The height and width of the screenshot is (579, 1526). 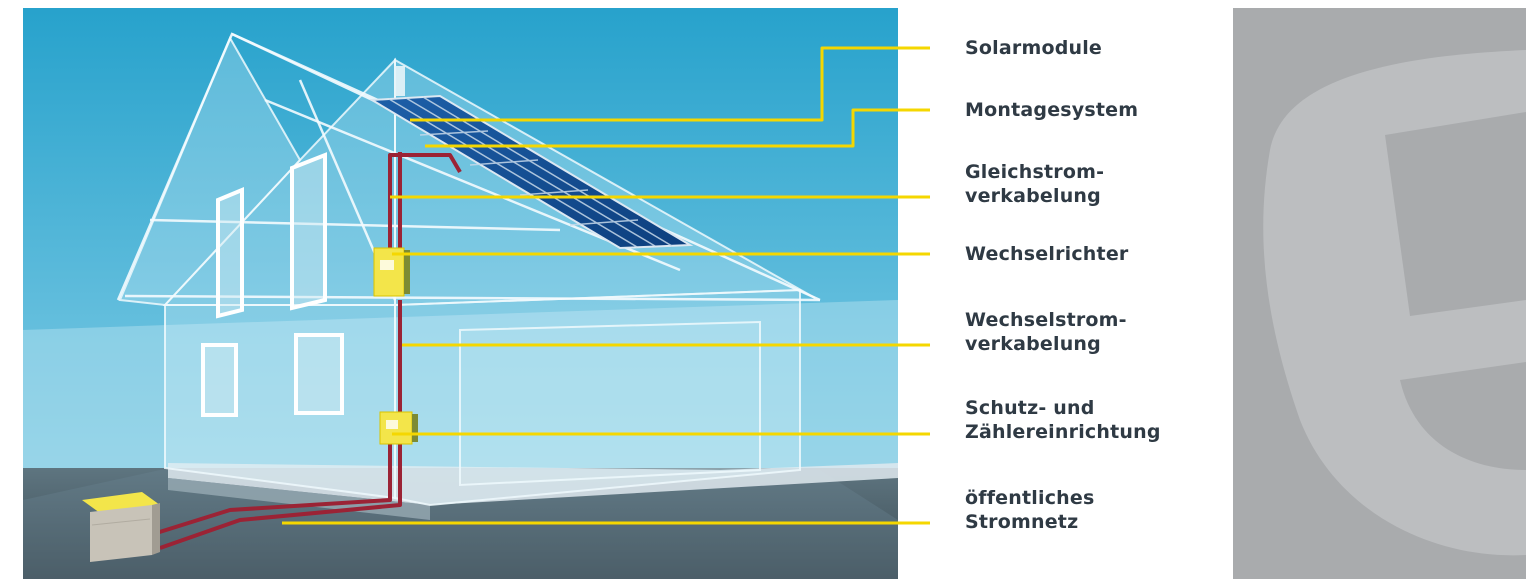 I want to click on leader-line-montagesystem, so click(x=677, y=128).